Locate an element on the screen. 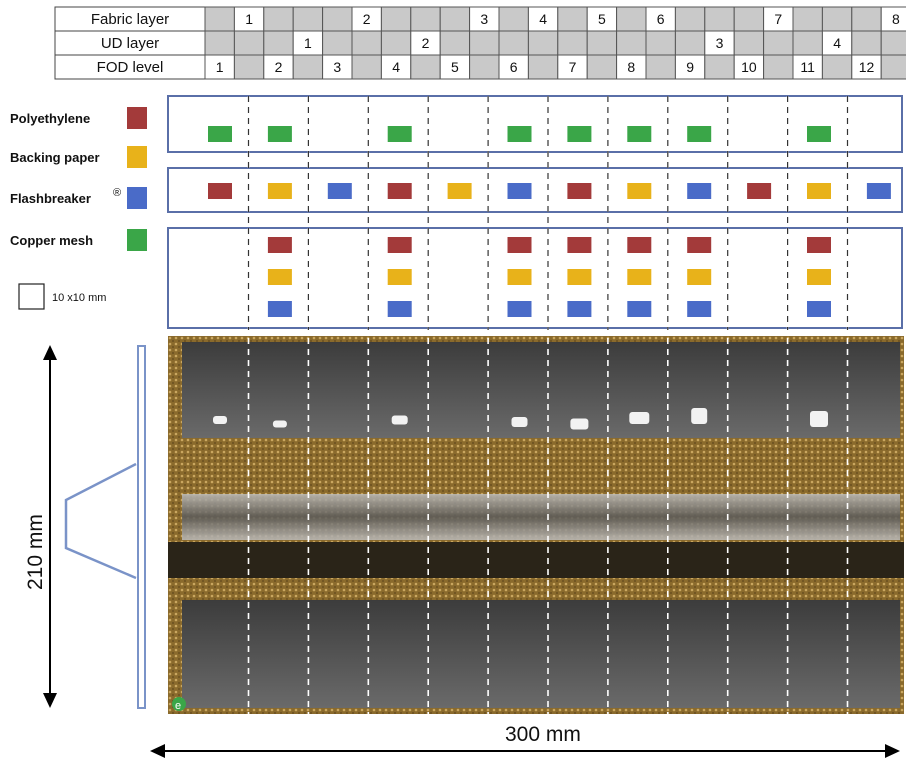 The width and height of the screenshot is (906, 763). legend-swatch-flashbreaker is located at coordinates (137, 198).